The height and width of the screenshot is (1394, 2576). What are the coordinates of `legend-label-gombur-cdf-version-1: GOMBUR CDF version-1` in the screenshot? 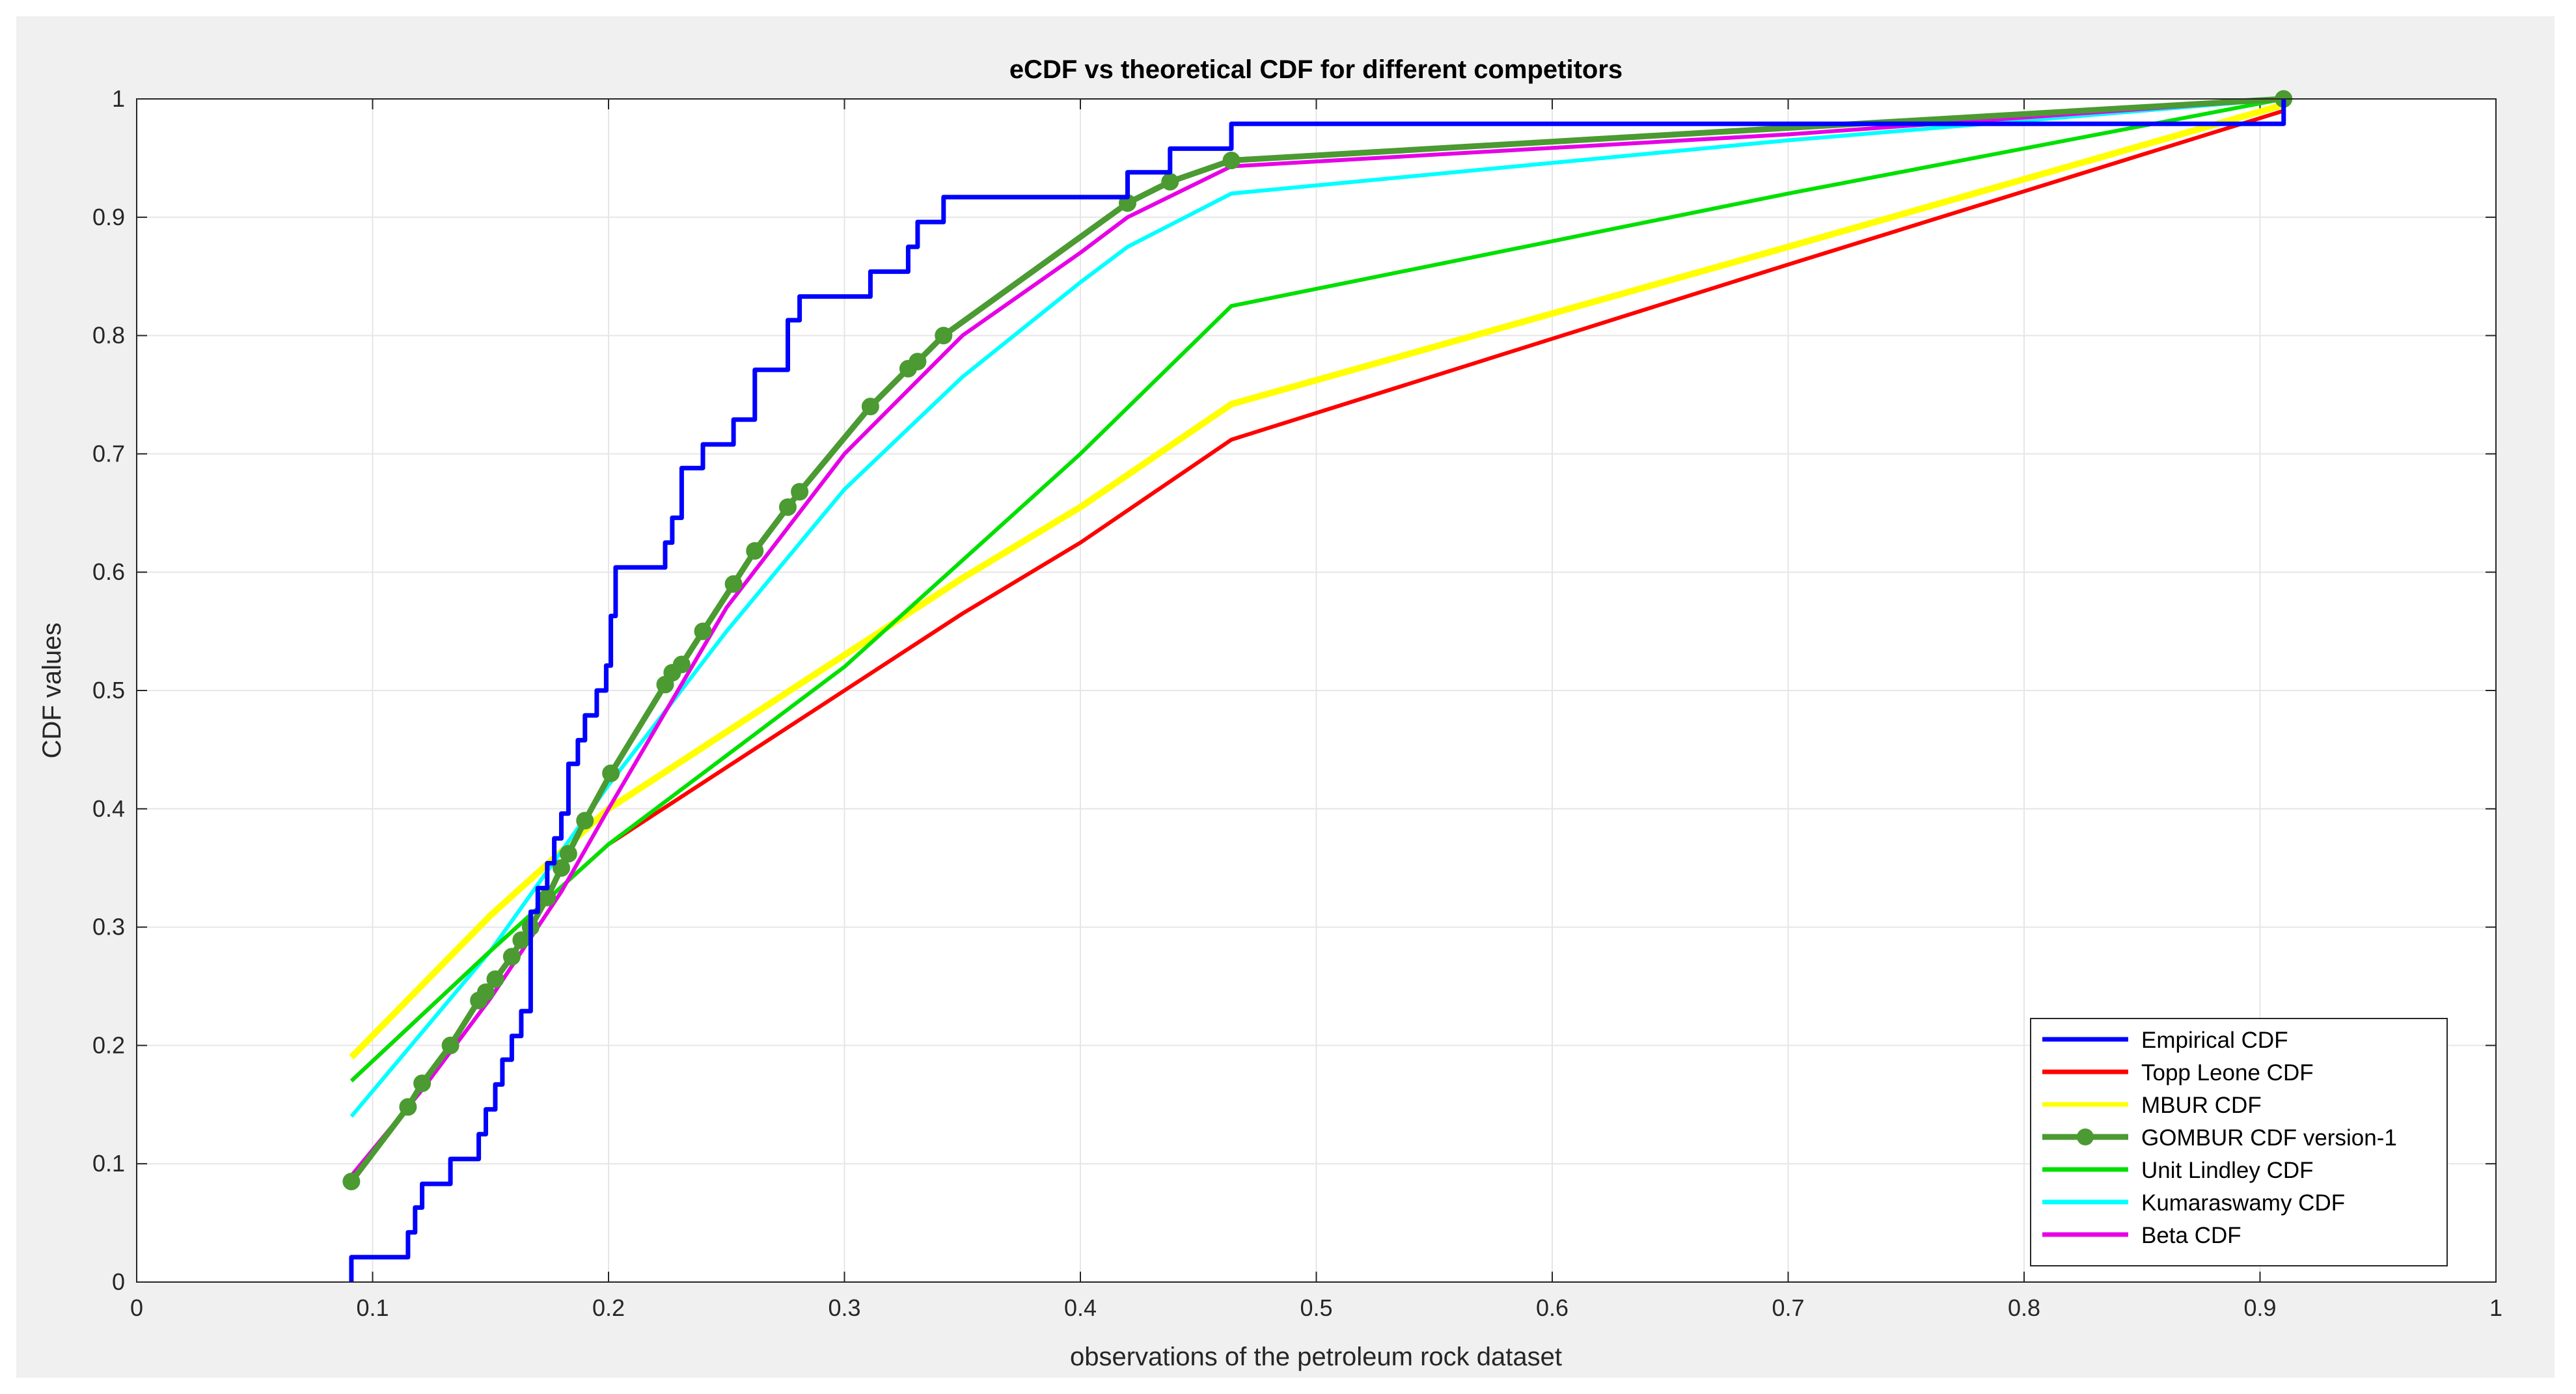 It's located at (2269, 1138).